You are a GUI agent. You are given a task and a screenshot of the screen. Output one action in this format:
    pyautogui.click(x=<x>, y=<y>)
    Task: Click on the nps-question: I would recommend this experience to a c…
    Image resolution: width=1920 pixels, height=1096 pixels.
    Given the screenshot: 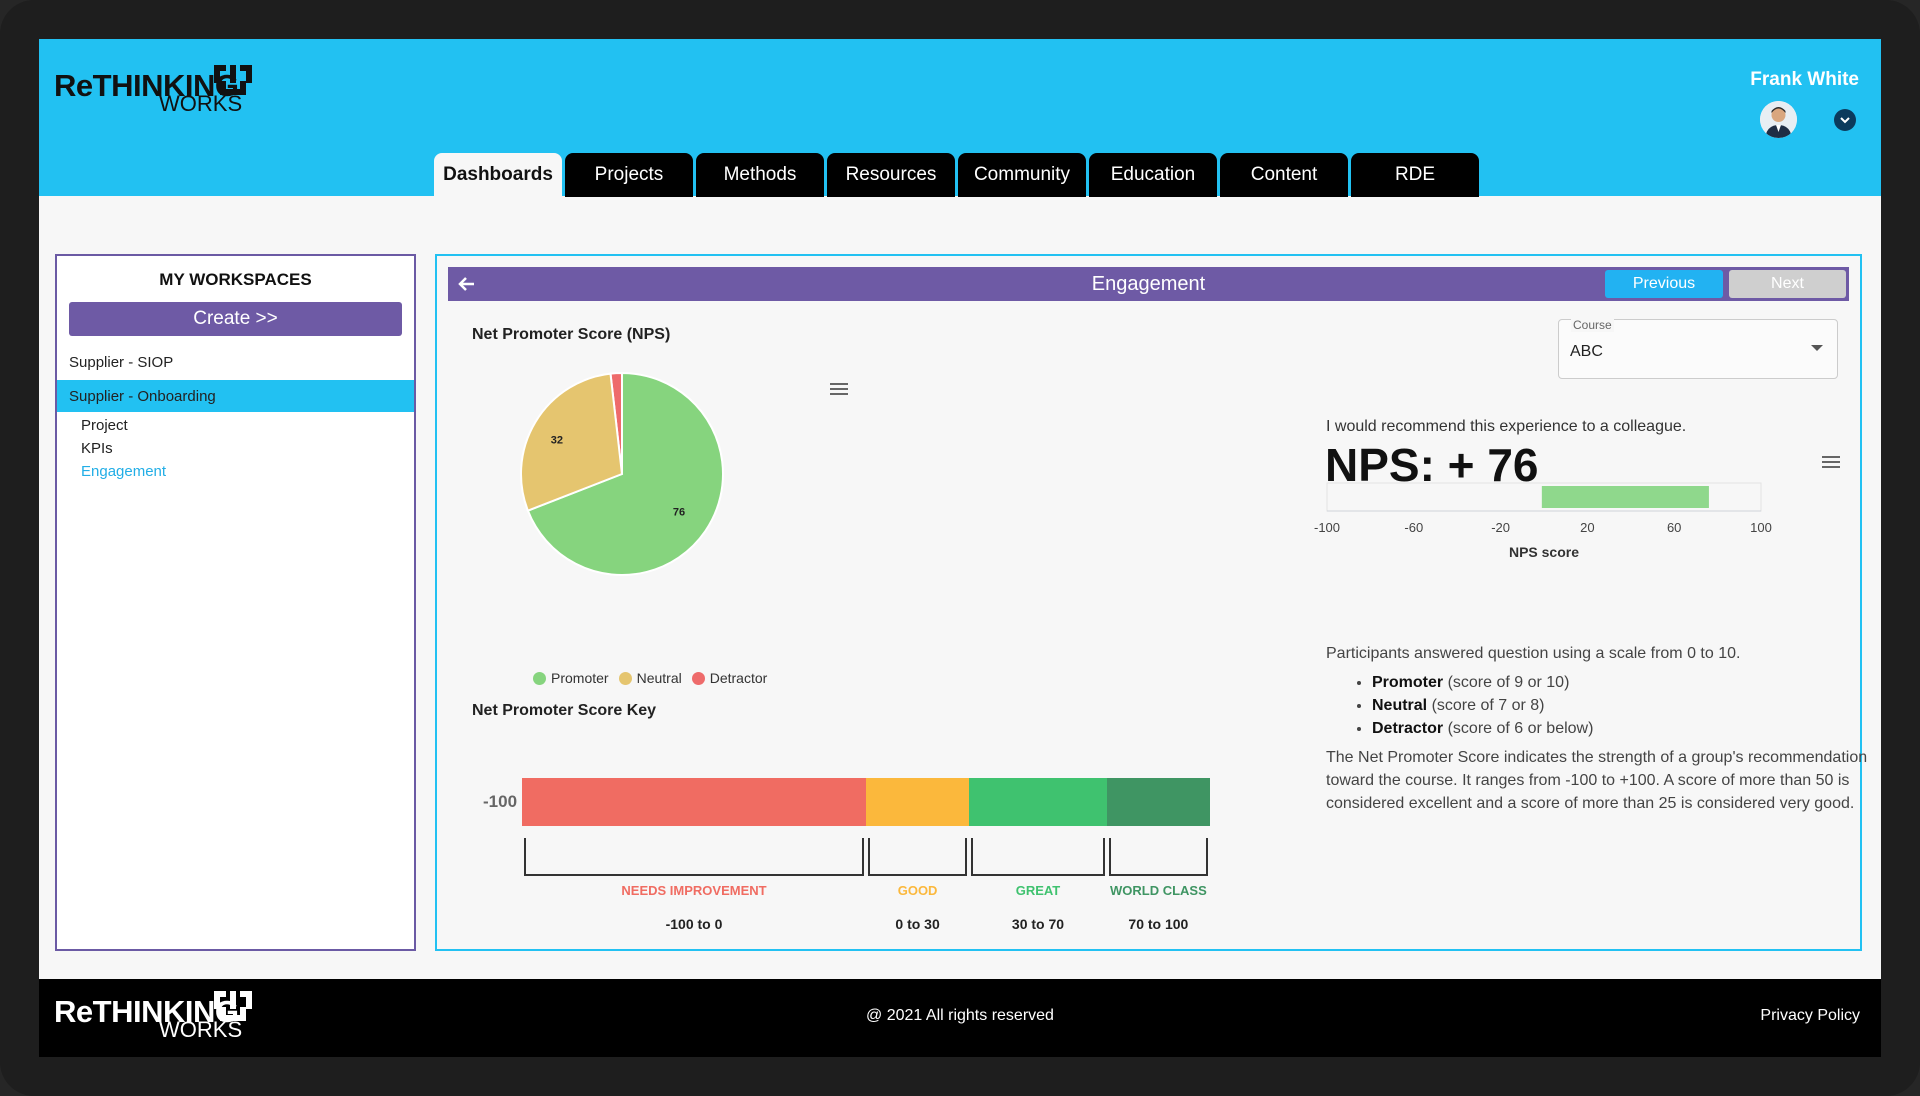 What is the action you would take?
    pyautogui.click(x=1506, y=426)
    